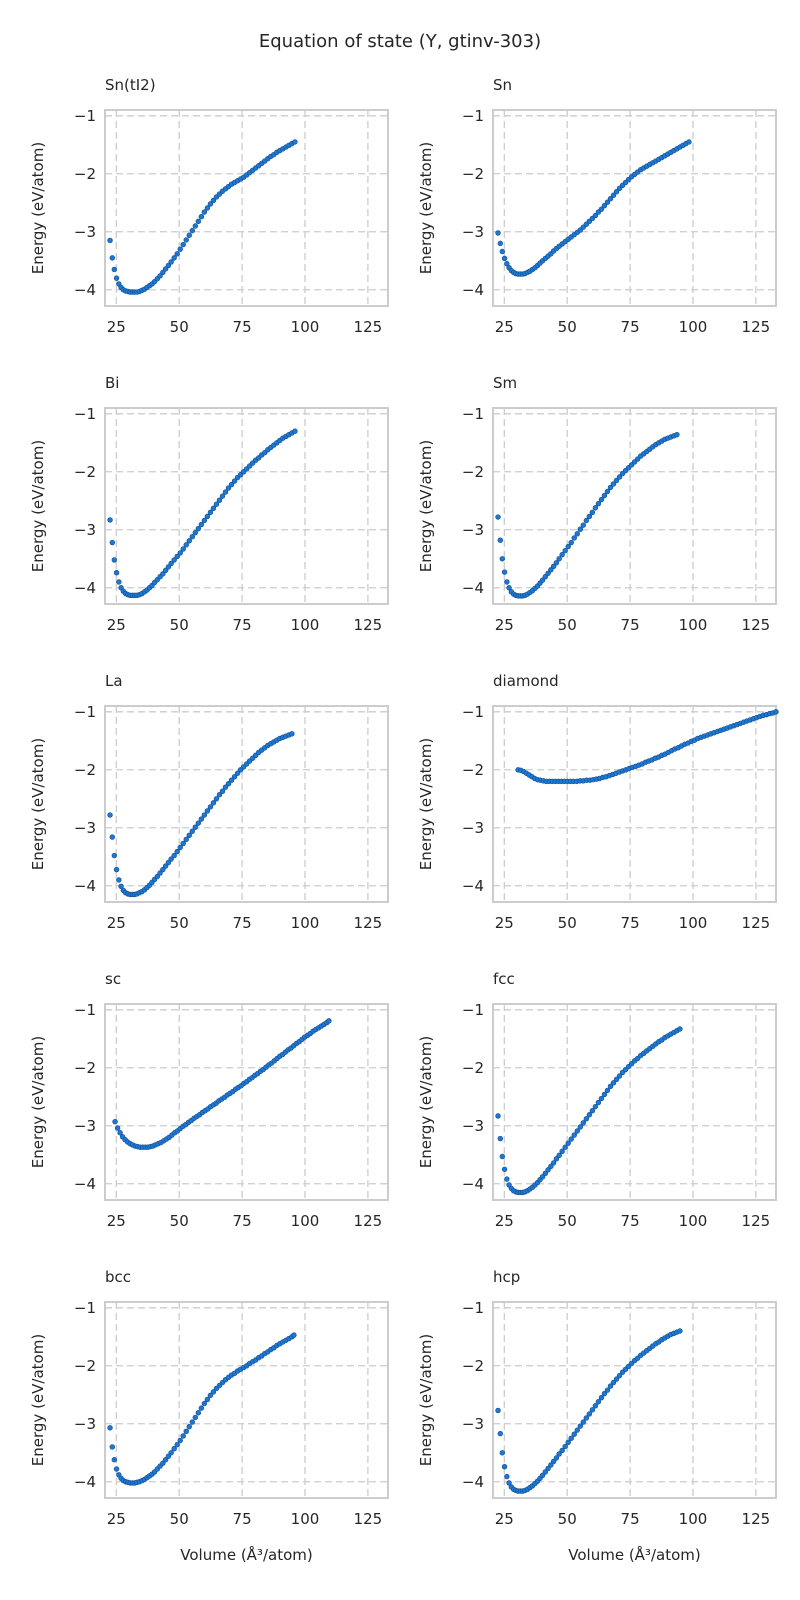  I want to click on y-tick-label: −4, so click(85, 588).